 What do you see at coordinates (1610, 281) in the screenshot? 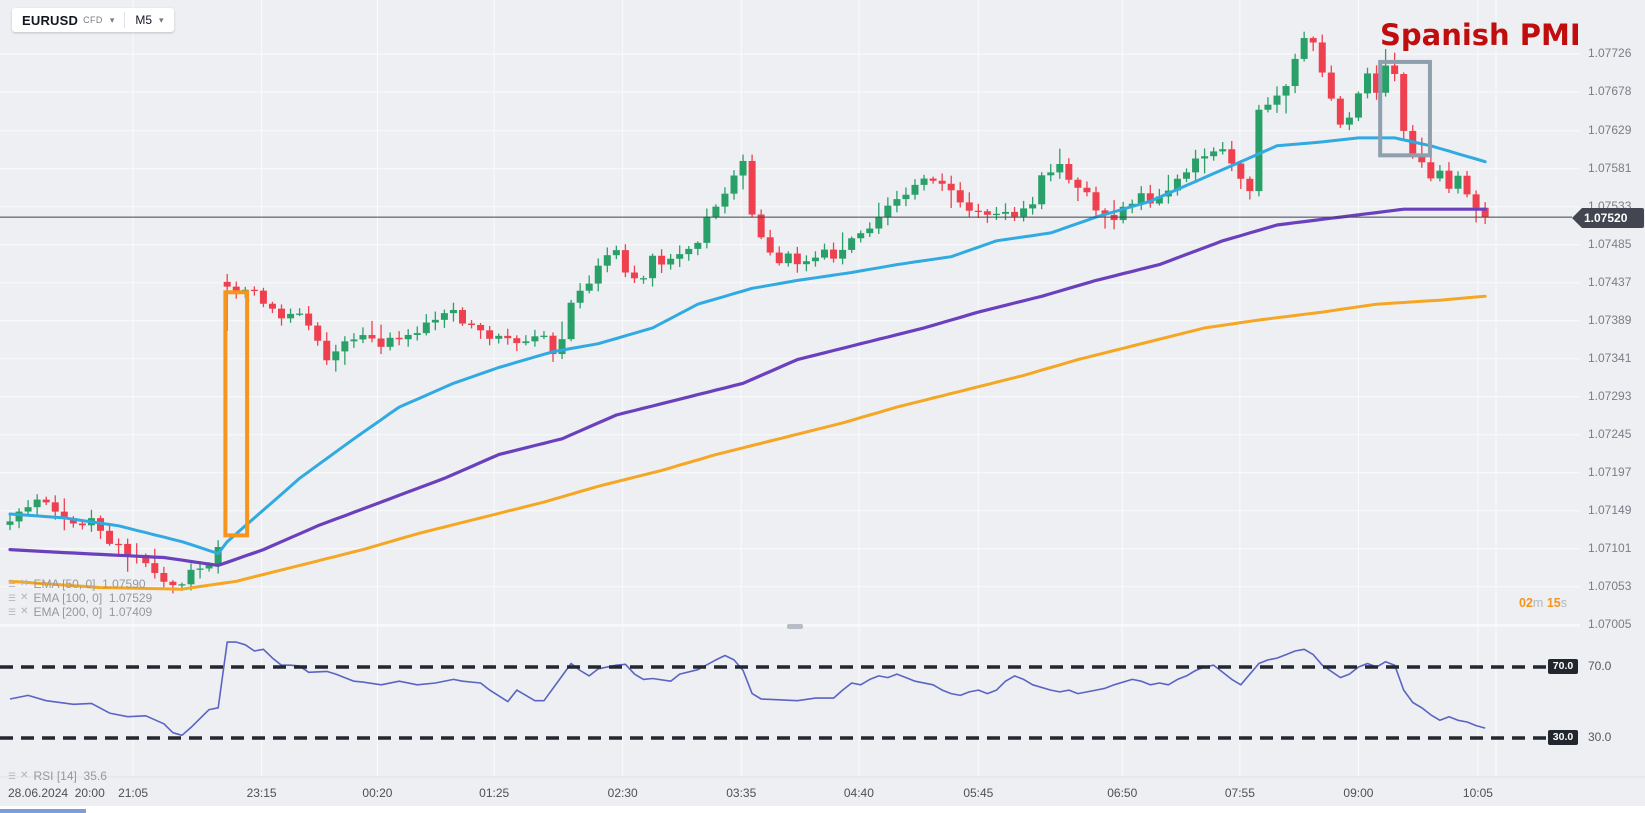
I see `price-axis-label: 1.07437` at bounding box center [1610, 281].